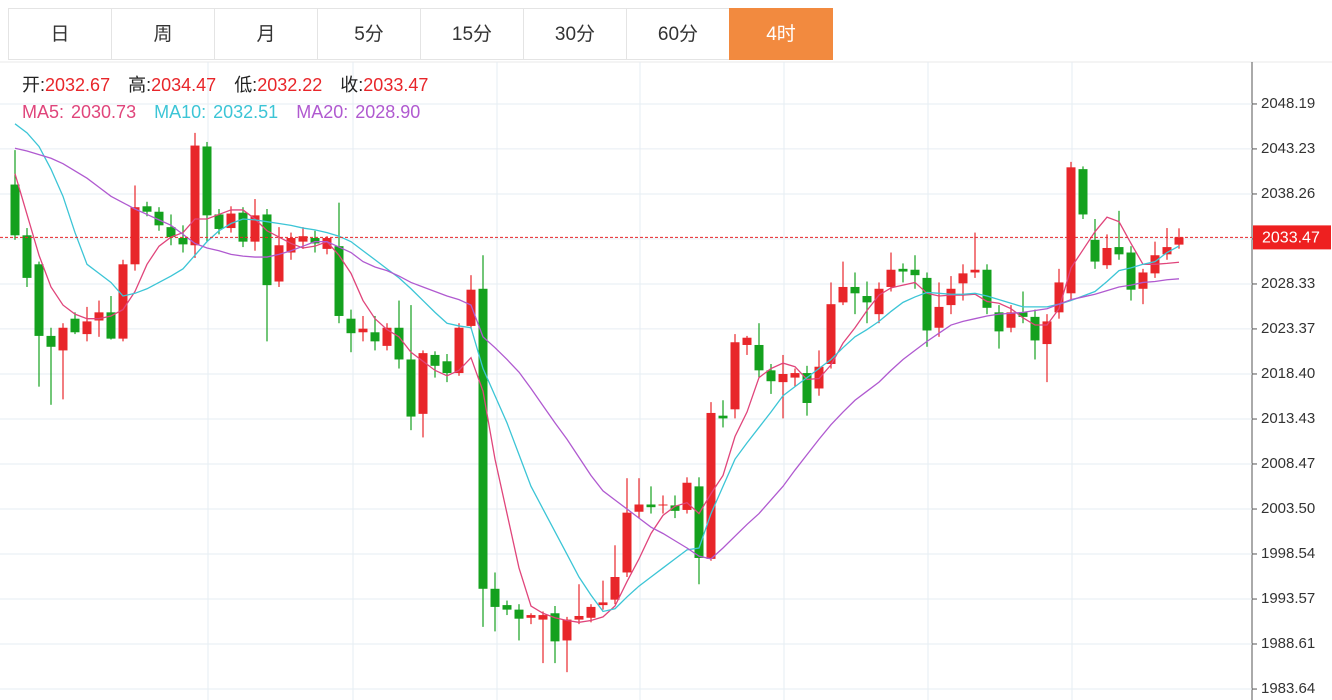 The height and width of the screenshot is (700, 1332). I want to click on legend-value: 2030.73, so click(103, 112).